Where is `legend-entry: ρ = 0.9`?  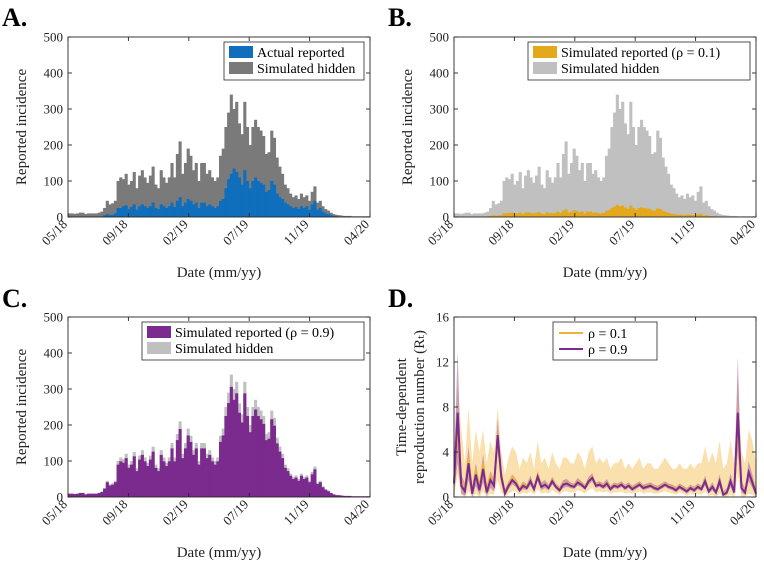 legend-entry: ρ = 0.9 is located at coordinates (607, 350).